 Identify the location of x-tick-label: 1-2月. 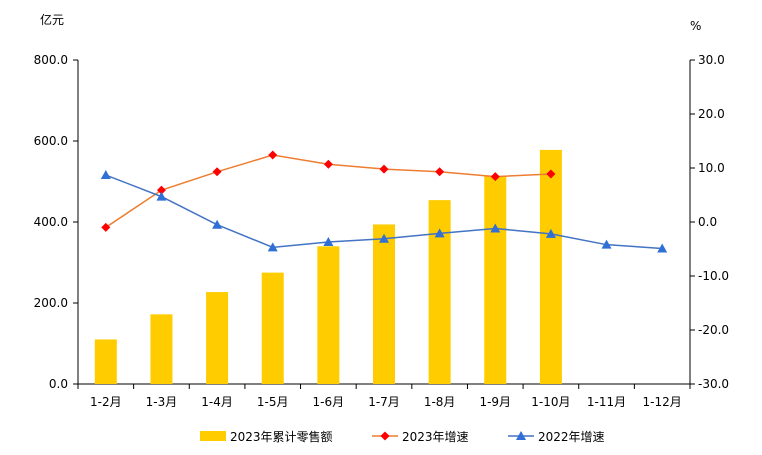
(106, 402).